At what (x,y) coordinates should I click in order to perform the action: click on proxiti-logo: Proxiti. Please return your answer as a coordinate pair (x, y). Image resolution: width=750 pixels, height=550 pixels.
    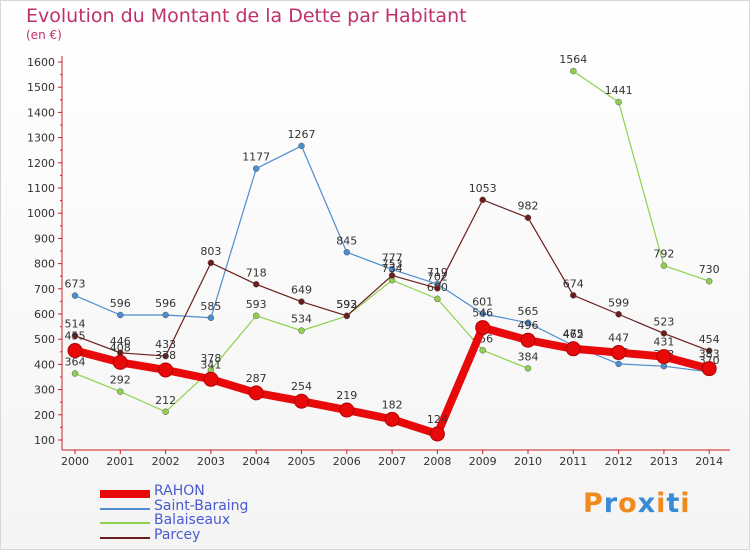
    Looking at the image, I should click on (637, 503).